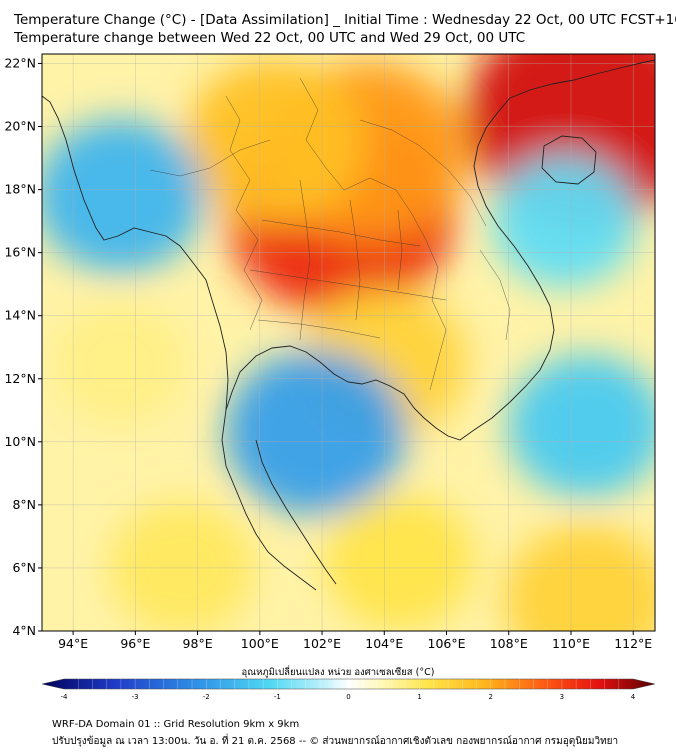 The height and width of the screenshot is (756, 676). Describe the element at coordinates (447, 643) in the screenshot. I see `lon-tick-label: 106°E` at that location.